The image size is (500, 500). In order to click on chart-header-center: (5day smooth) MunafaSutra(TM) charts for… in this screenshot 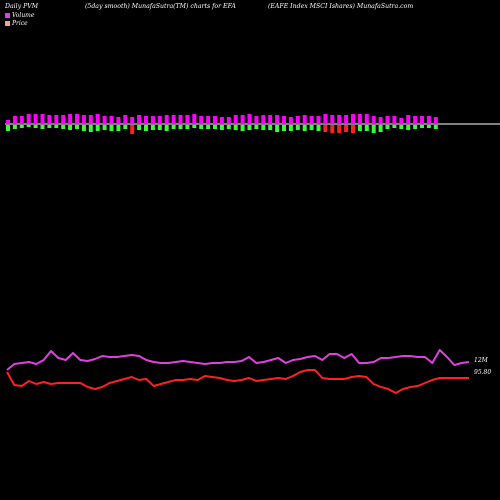, I will do `click(160, 6)`.